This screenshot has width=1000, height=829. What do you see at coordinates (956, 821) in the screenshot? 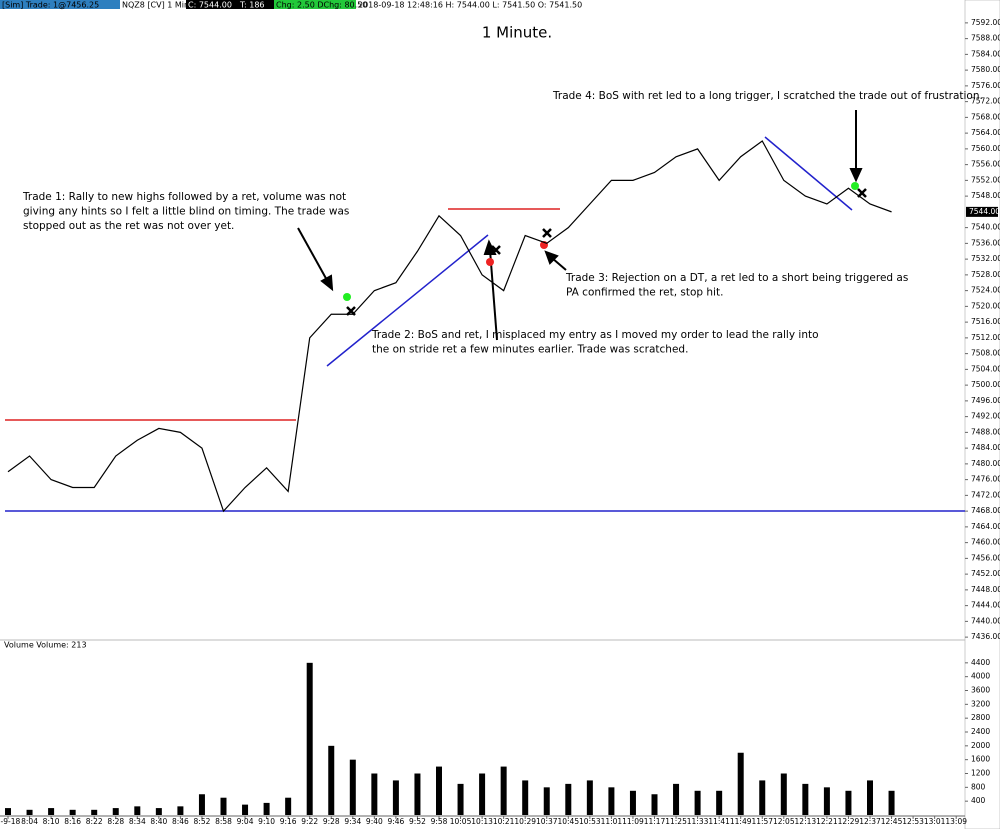
I see `x-tick-label: 13:09` at bounding box center [956, 821].